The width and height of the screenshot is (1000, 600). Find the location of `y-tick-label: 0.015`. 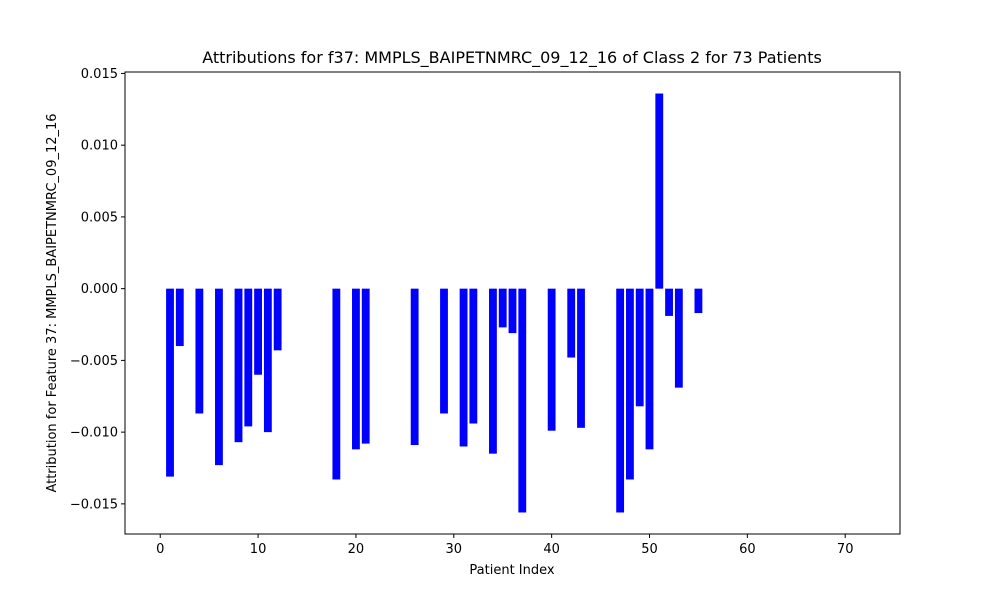

y-tick-label: 0.015 is located at coordinates (99, 74).